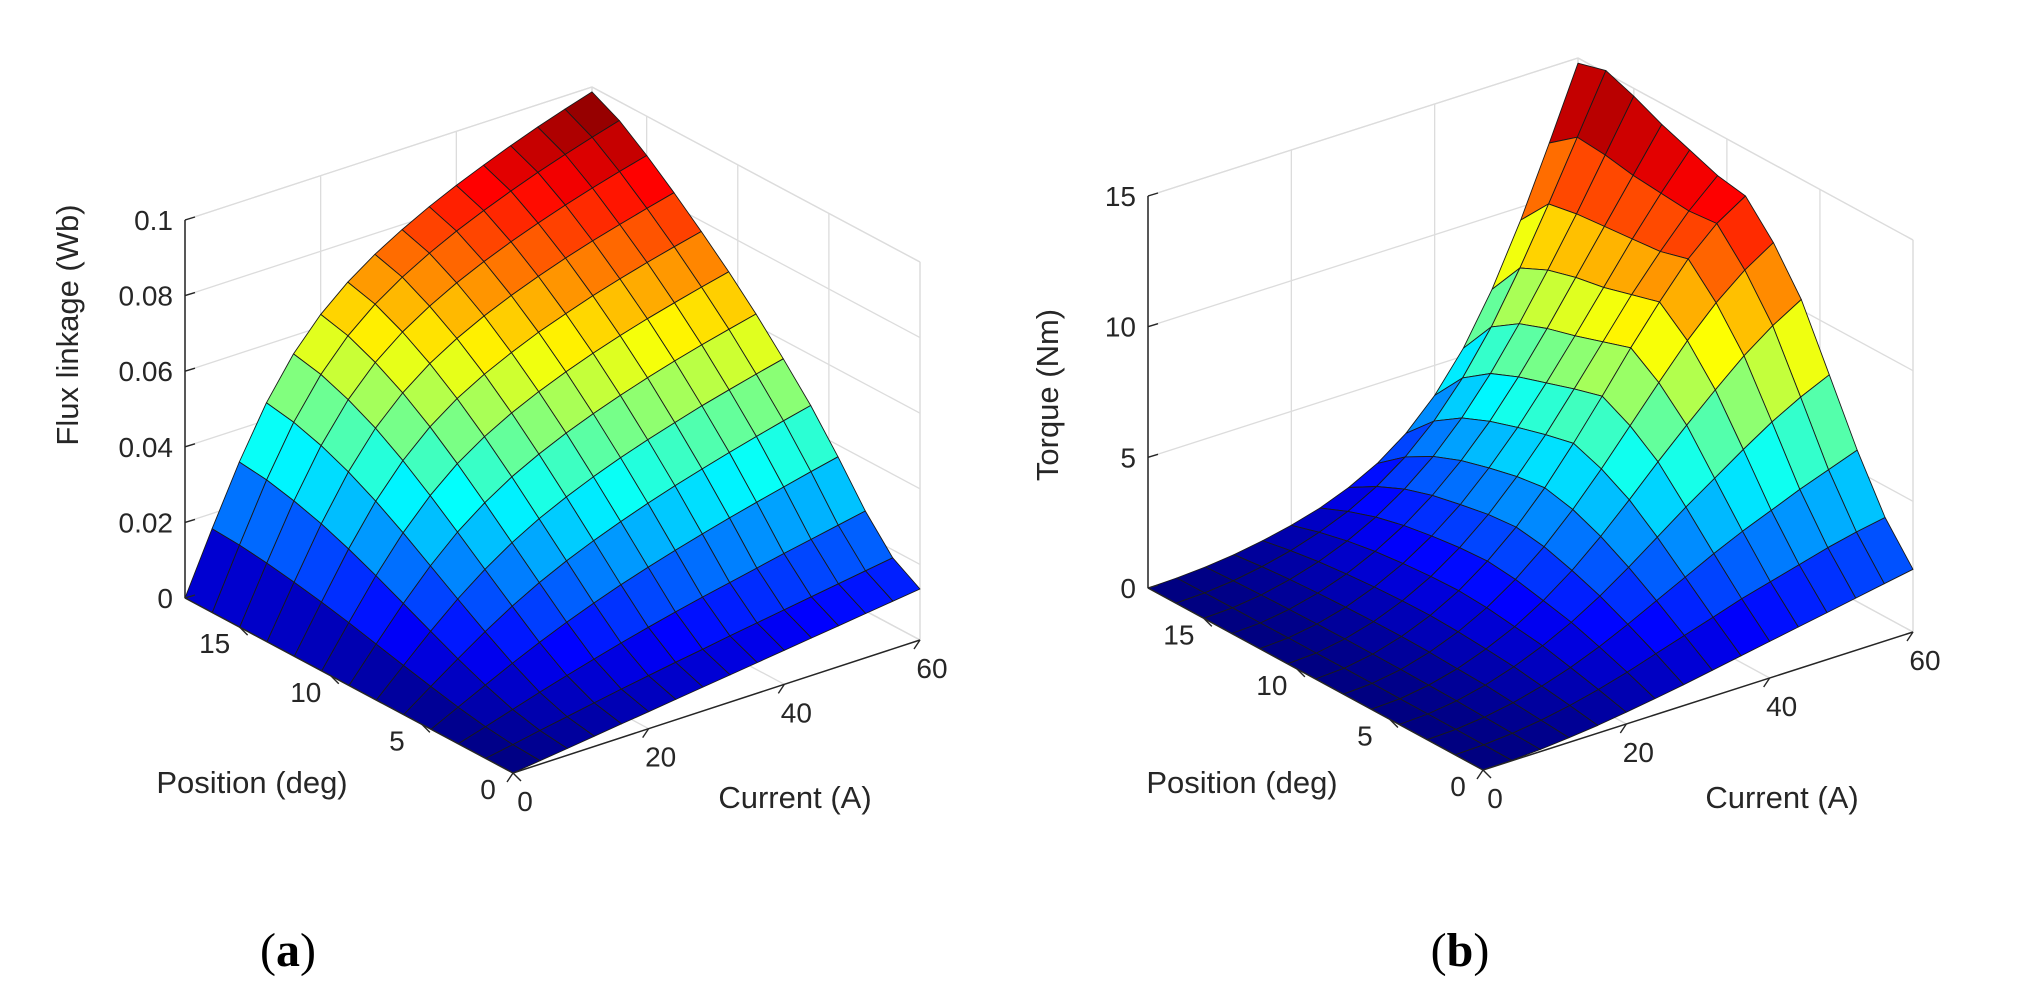 The image size is (2029, 1002). What do you see at coordinates (796, 712) in the screenshot?
I see `chart-a-xtick-label: 40` at bounding box center [796, 712].